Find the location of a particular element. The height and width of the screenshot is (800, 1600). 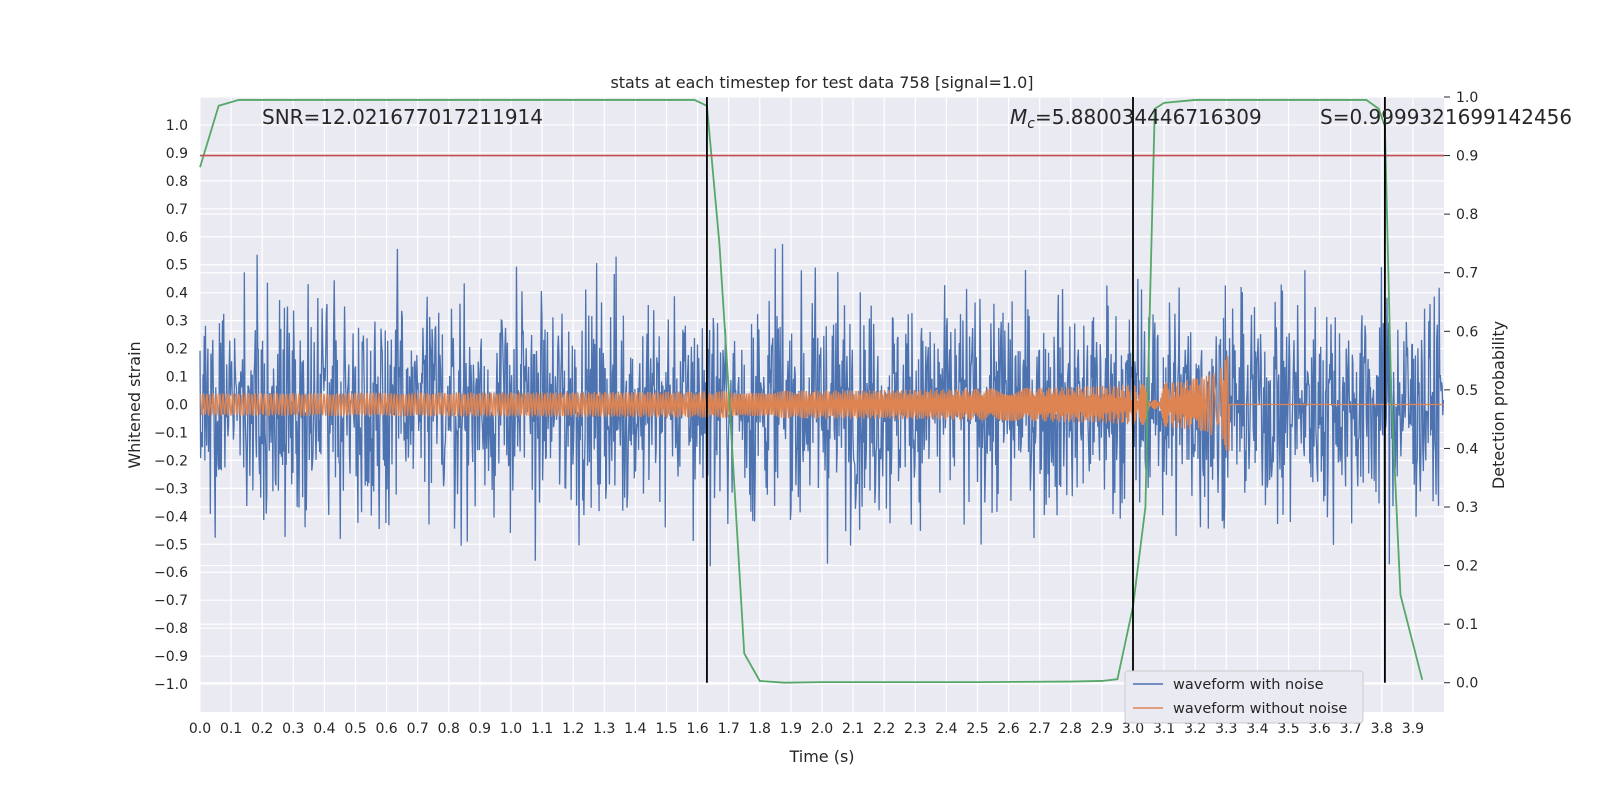

x-tick-label: 2.2 is located at coordinates (884, 729).